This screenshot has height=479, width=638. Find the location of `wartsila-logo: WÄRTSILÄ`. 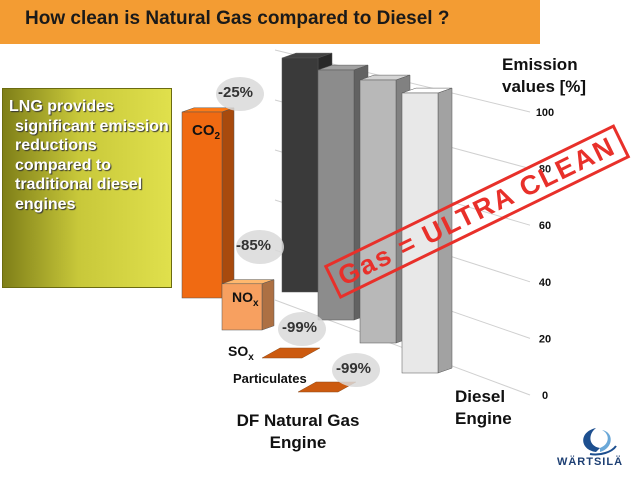

wartsila-logo: WÄRTSILÄ is located at coordinates (590, 447).